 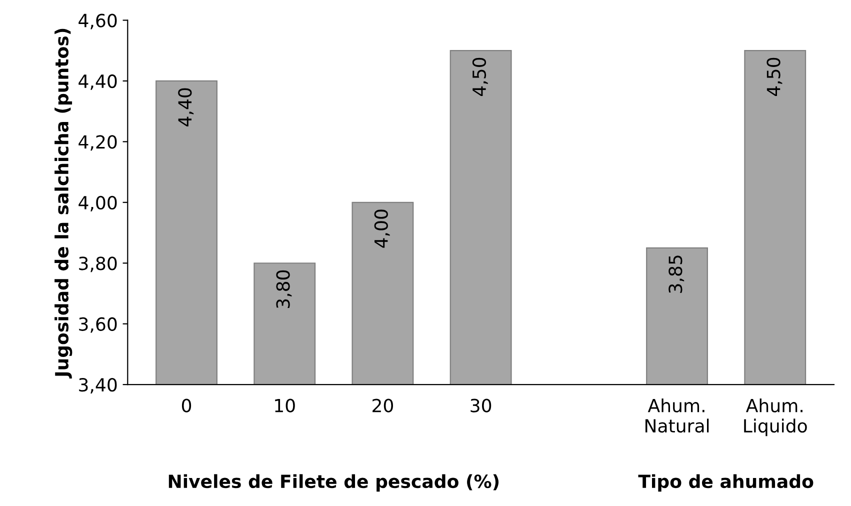 What do you see at coordinates (285, 405) in the screenshot?
I see `x-tick-label: 10` at bounding box center [285, 405].